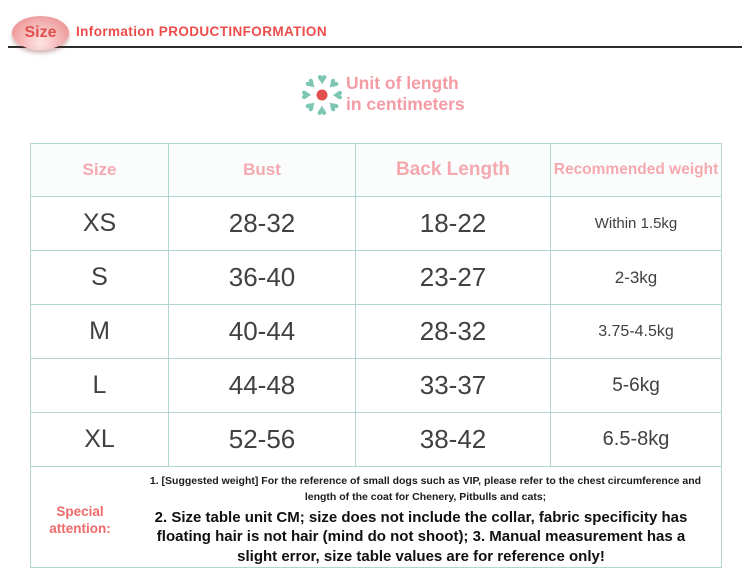 The height and width of the screenshot is (571, 750). I want to click on unit-caption-line2: in centimeters, so click(405, 103).